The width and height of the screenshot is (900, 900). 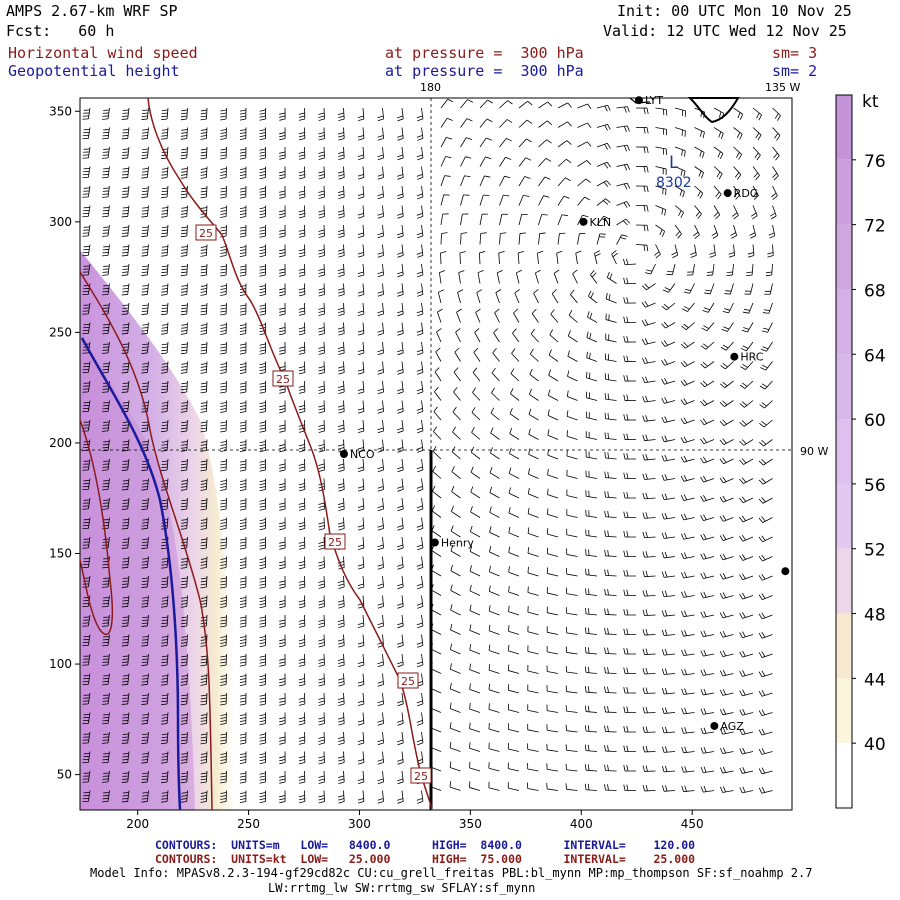 What do you see at coordinates (875, 745) in the screenshot?
I see `colorbar-label: 40` at bounding box center [875, 745].